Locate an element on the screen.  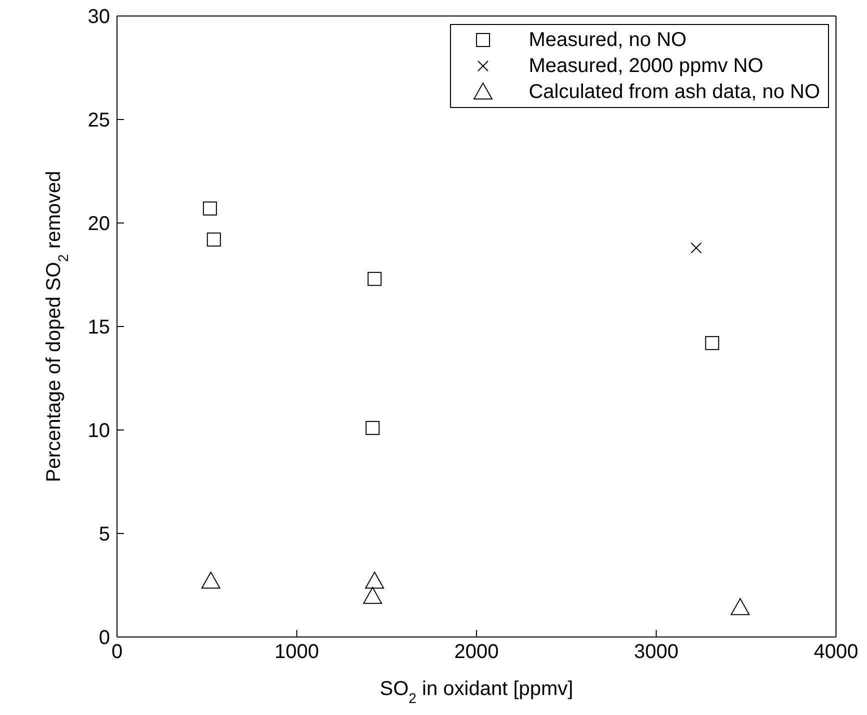
y-tick-label: 25 is located at coordinates (99, 121).